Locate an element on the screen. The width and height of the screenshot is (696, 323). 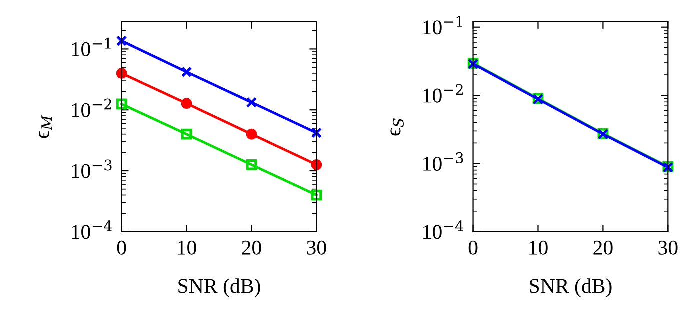
y-axis-title: ϵ$_{M}$ is located at coordinates (45, 126).